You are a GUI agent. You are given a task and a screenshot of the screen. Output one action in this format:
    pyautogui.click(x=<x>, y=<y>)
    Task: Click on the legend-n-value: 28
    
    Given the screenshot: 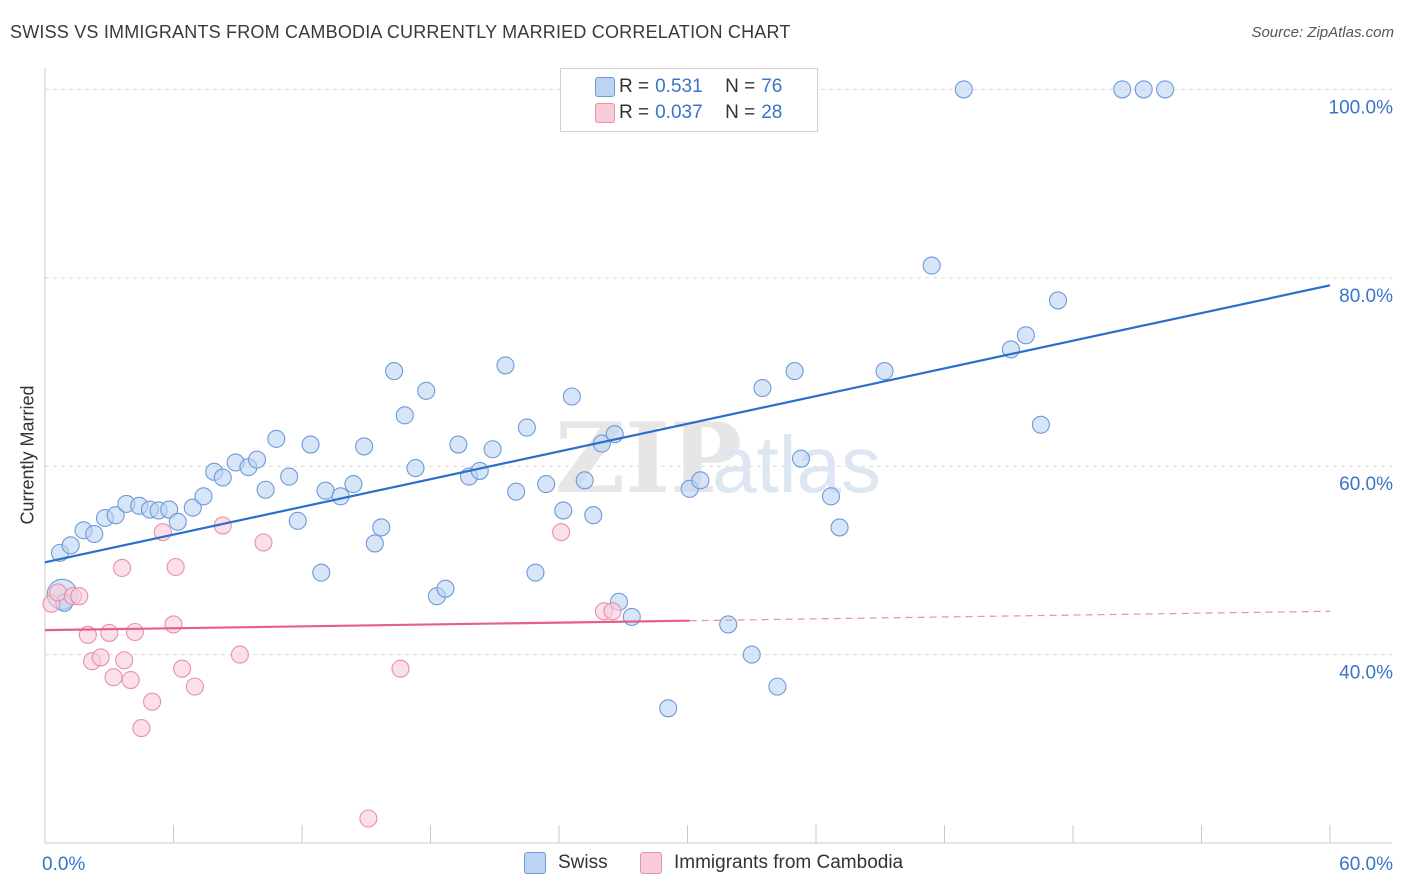 What is the action you would take?
    pyautogui.click(x=772, y=112)
    